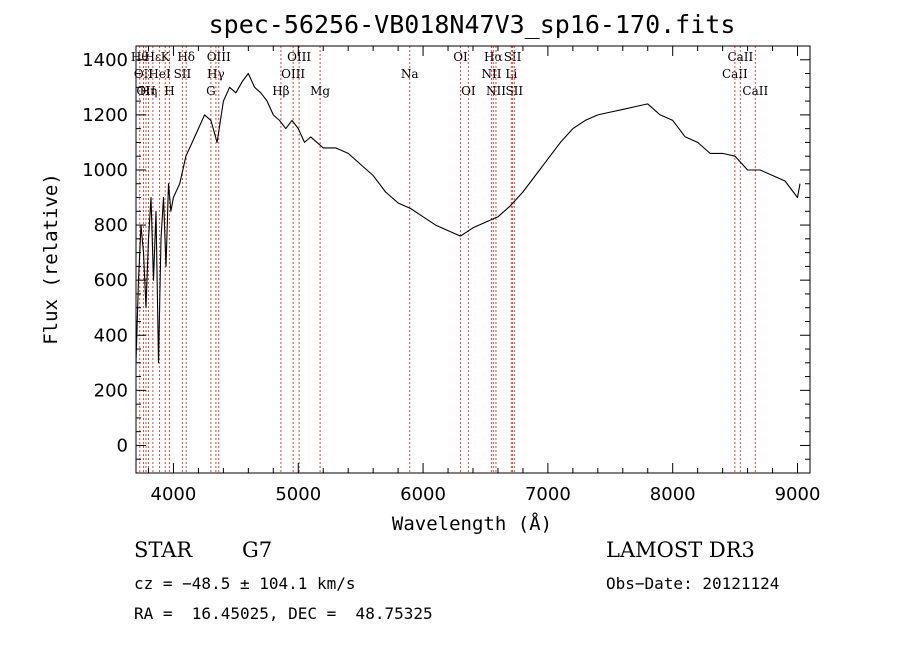  What do you see at coordinates (169, 91) in the screenshot?
I see `line-marker-label: H` at bounding box center [169, 91].